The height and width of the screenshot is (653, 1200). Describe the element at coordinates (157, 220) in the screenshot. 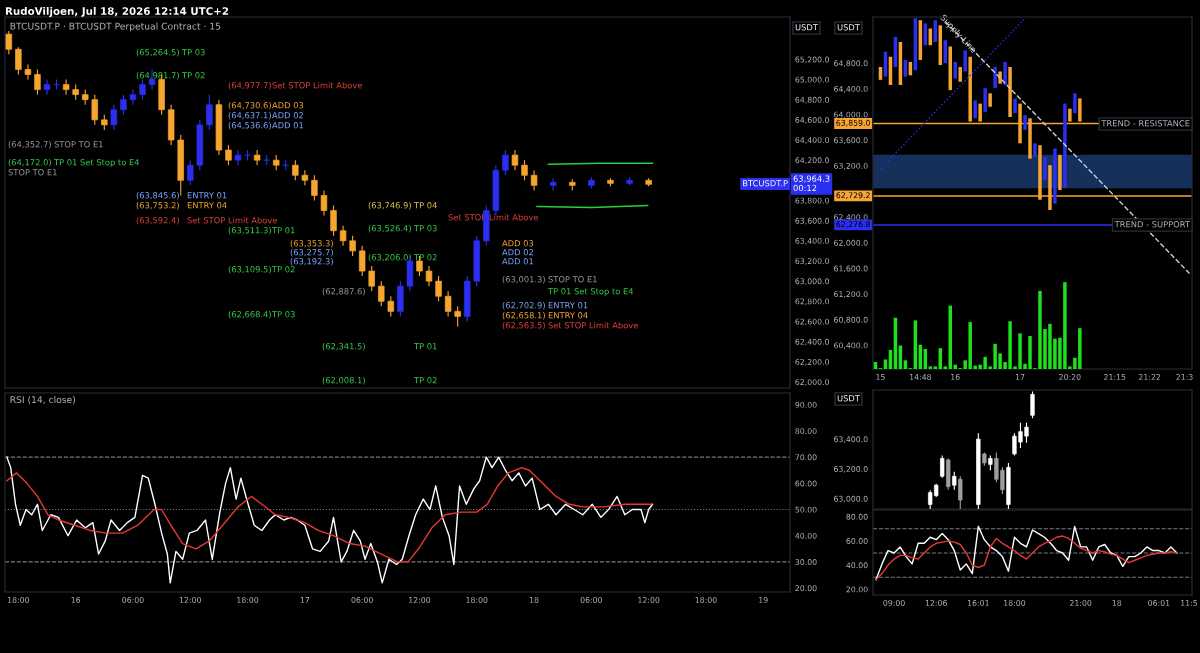

I see `annotation: (63,592.4)` at that location.